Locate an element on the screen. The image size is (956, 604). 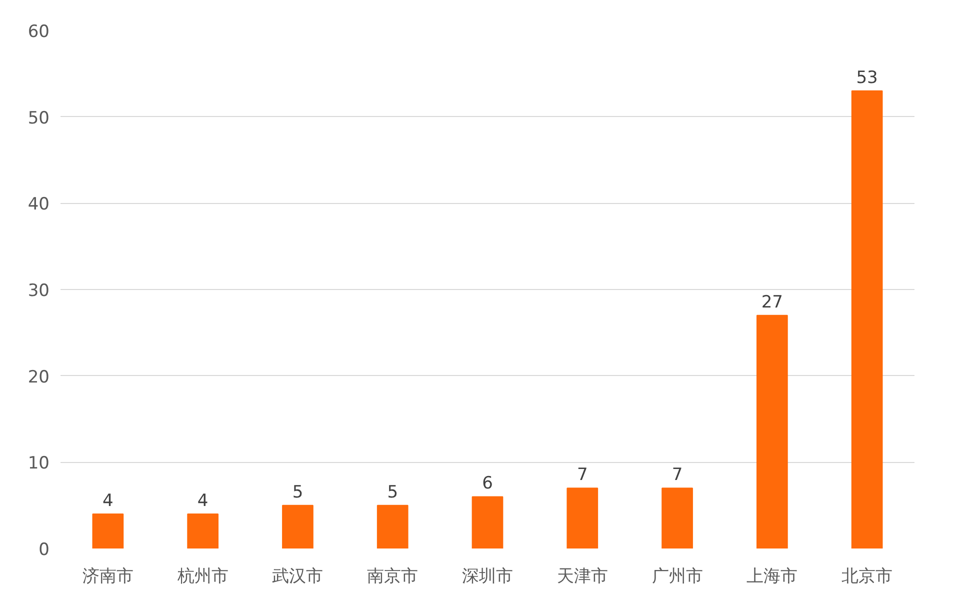
y-tick-label: 20 is located at coordinates (39, 377).